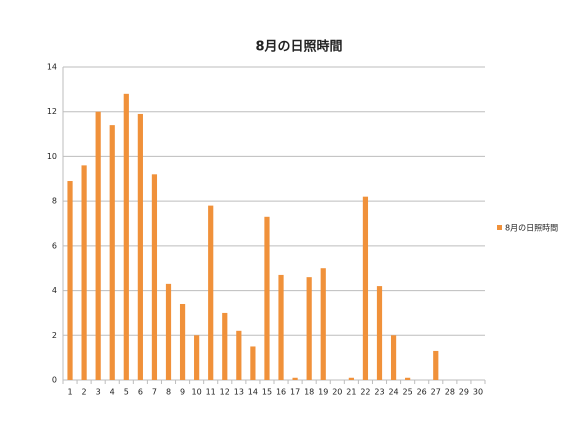 The height and width of the screenshot is (421, 576). Describe the element at coordinates (351, 392) in the screenshot. I see `x-tick-label: 21` at that location.